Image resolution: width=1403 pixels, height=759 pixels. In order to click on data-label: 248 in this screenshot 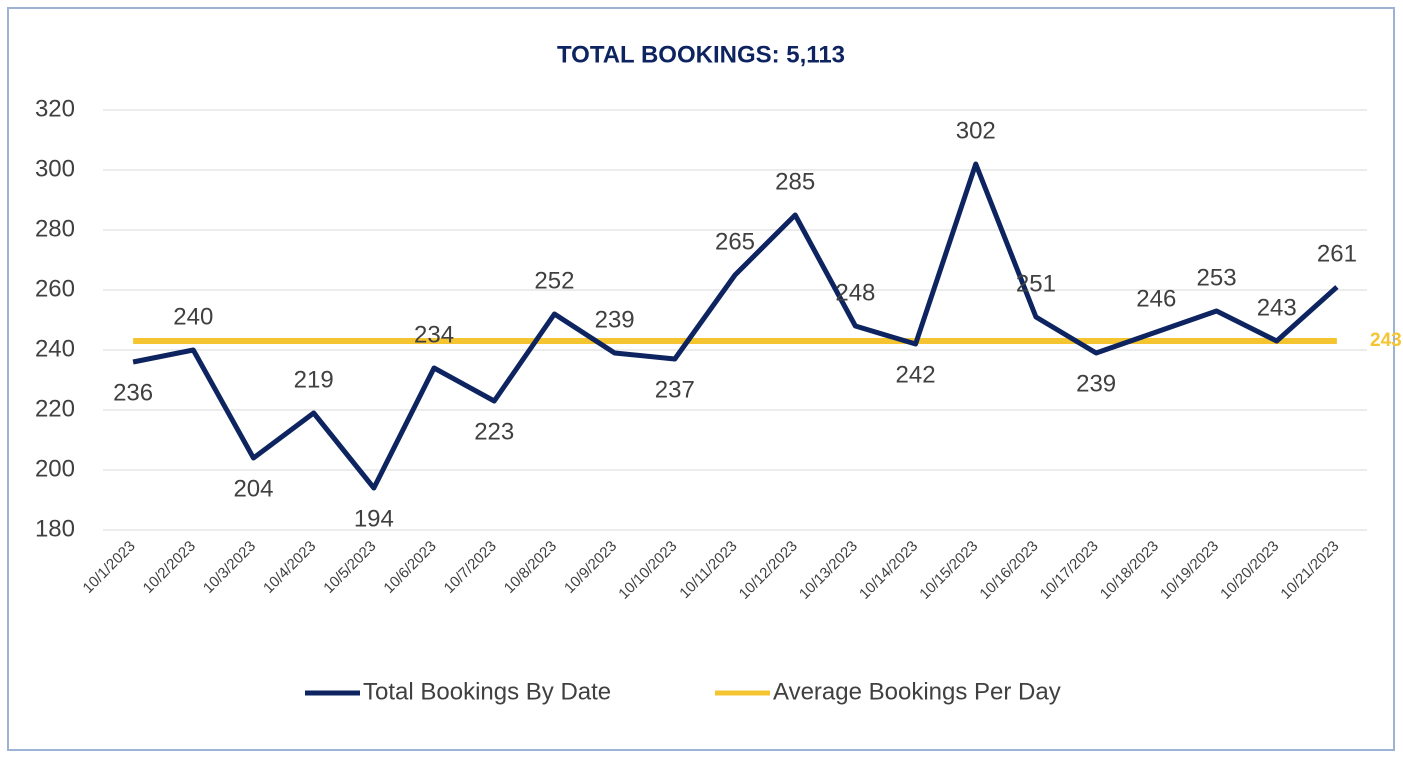, I will do `click(855, 292)`.